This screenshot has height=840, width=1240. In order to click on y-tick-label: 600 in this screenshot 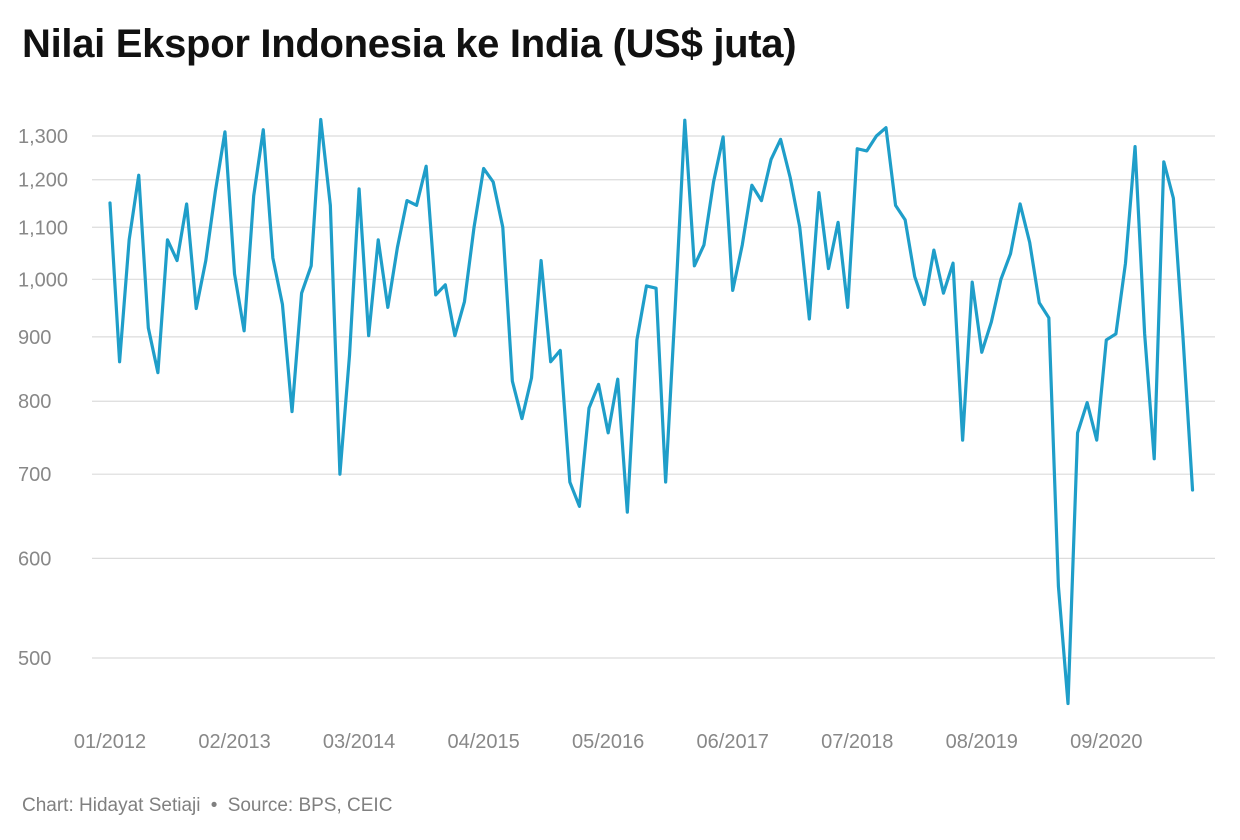, I will do `click(34, 559)`.